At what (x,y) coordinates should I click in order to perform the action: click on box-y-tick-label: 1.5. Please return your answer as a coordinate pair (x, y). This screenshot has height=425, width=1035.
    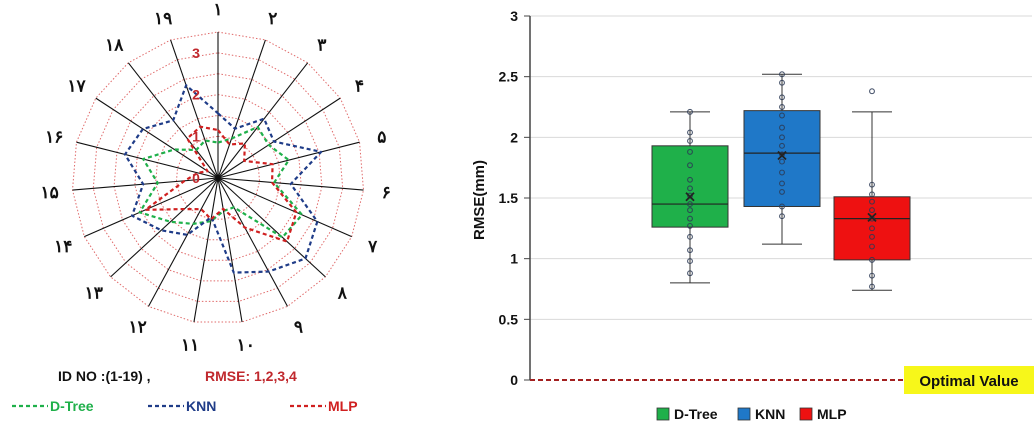
    Looking at the image, I should click on (509, 198).